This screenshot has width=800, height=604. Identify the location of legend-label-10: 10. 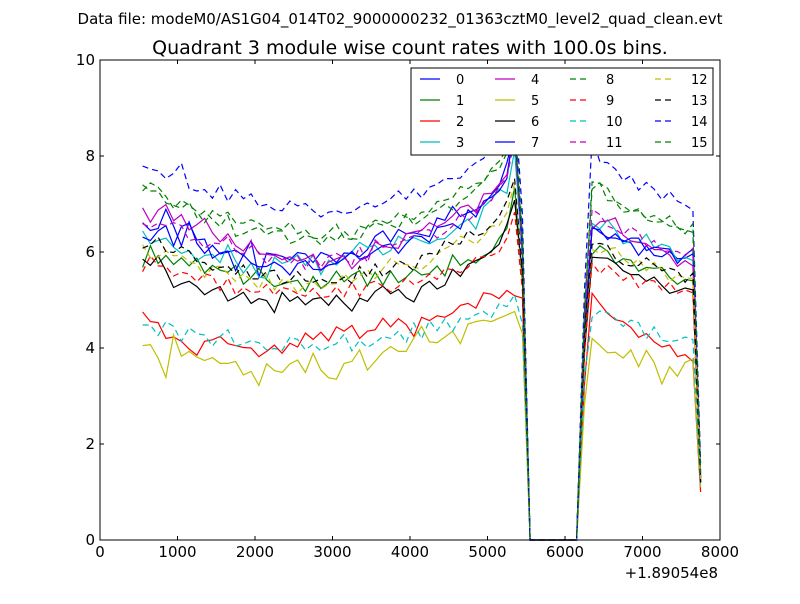
(614, 122).